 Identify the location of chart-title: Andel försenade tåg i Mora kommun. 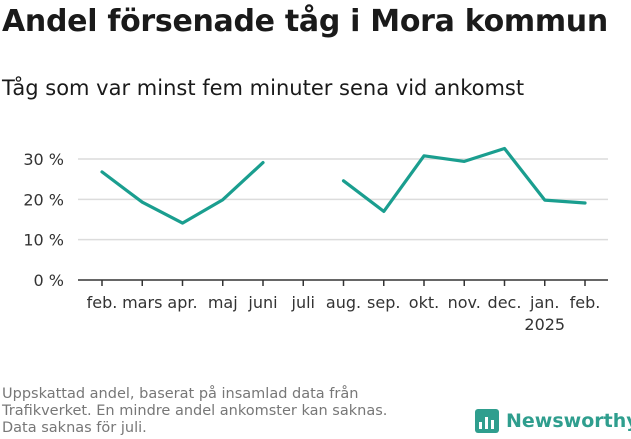
(305, 21).